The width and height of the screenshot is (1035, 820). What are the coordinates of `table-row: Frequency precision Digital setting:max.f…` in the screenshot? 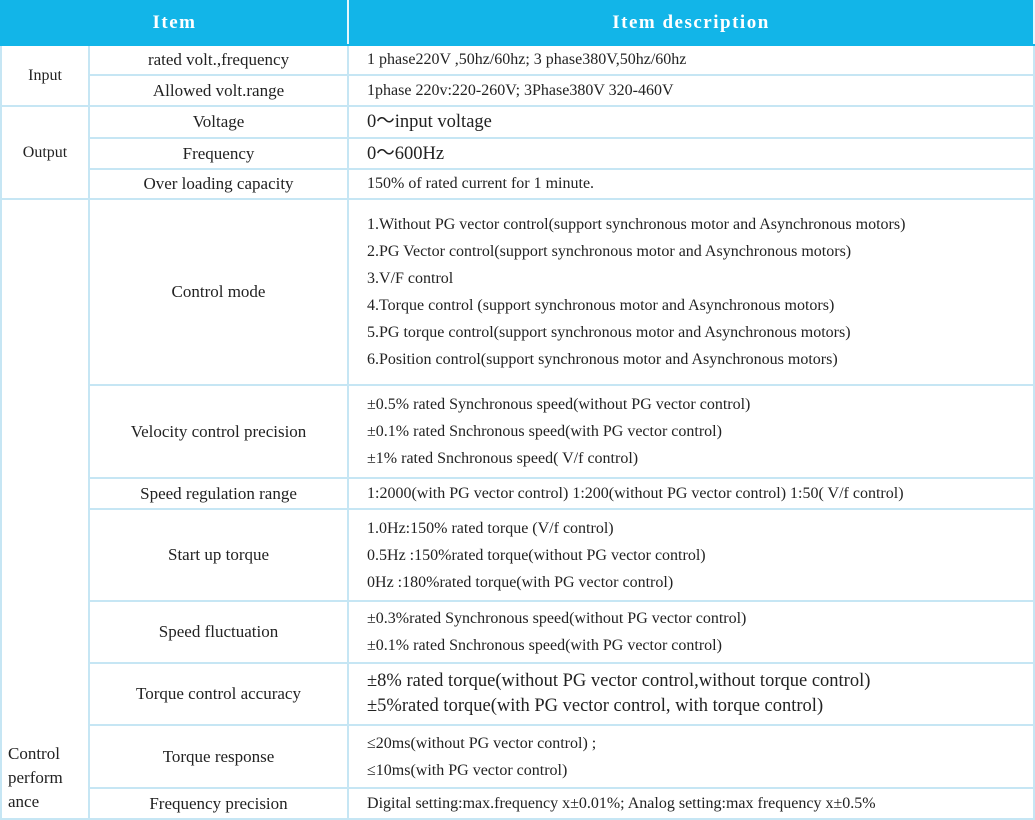 It's located at (518, 803).